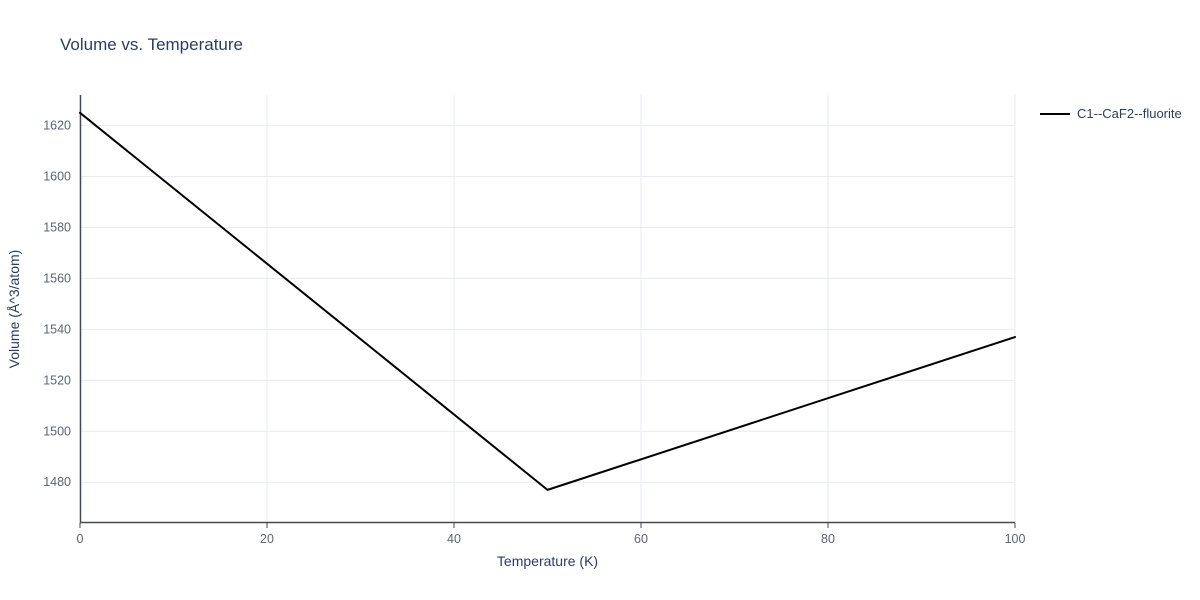 Image resolution: width=1200 pixels, height=600 pixels. I want to click on svg-text: 40, so click(454, 539).